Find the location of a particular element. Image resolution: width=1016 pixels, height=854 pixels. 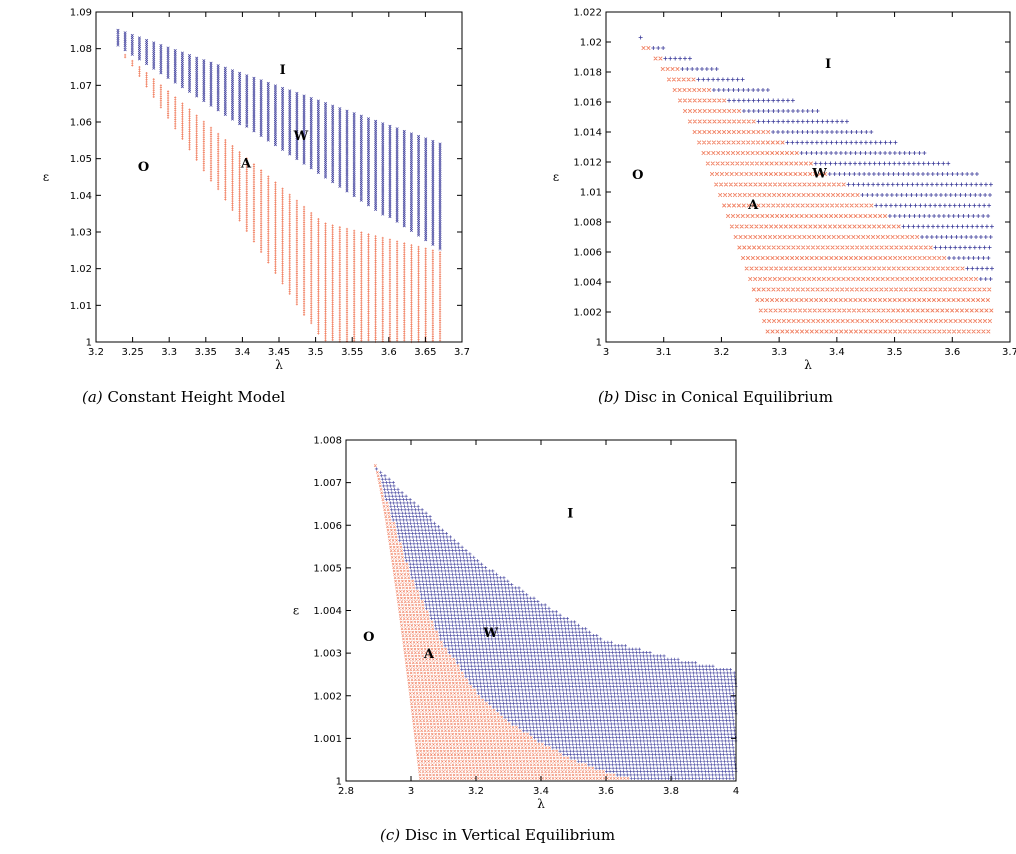

chart-b-region-w: W is located at coordinates (819, 174).